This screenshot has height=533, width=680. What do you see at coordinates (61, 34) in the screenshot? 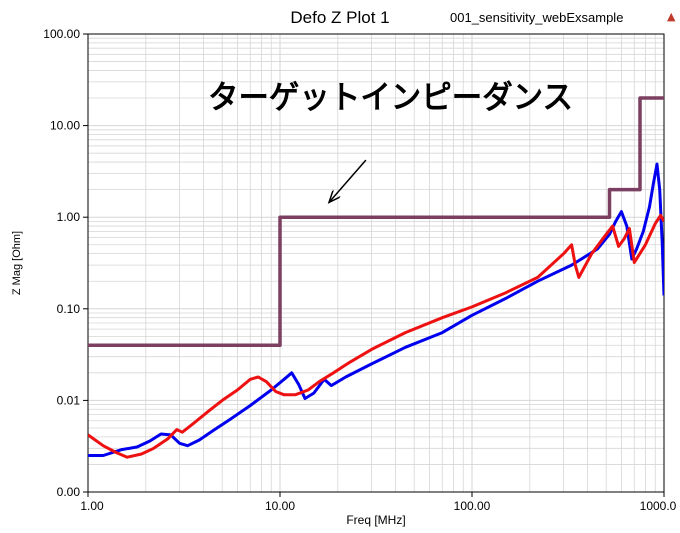
I see `y-tick-label: 100.00` at bounding box center [61, 34].